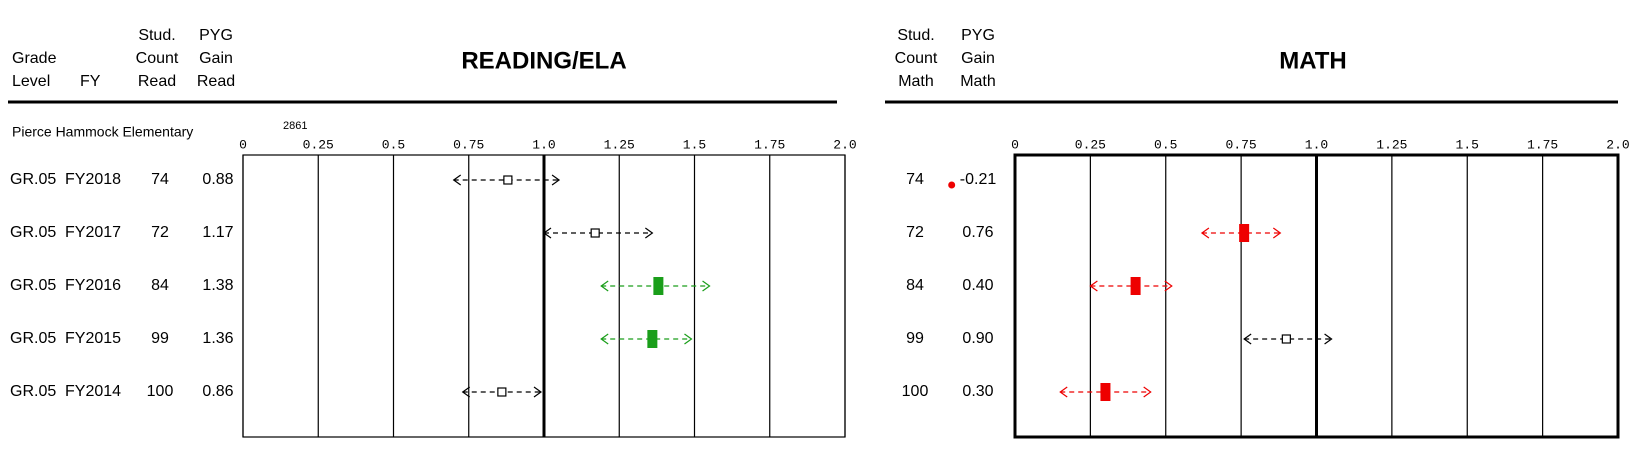 The image size is (1632, 472). What do you see at coordinates (217, 232) in the screenshot?
I see `gain-label: 1.17` at bounding box center [217, 232].